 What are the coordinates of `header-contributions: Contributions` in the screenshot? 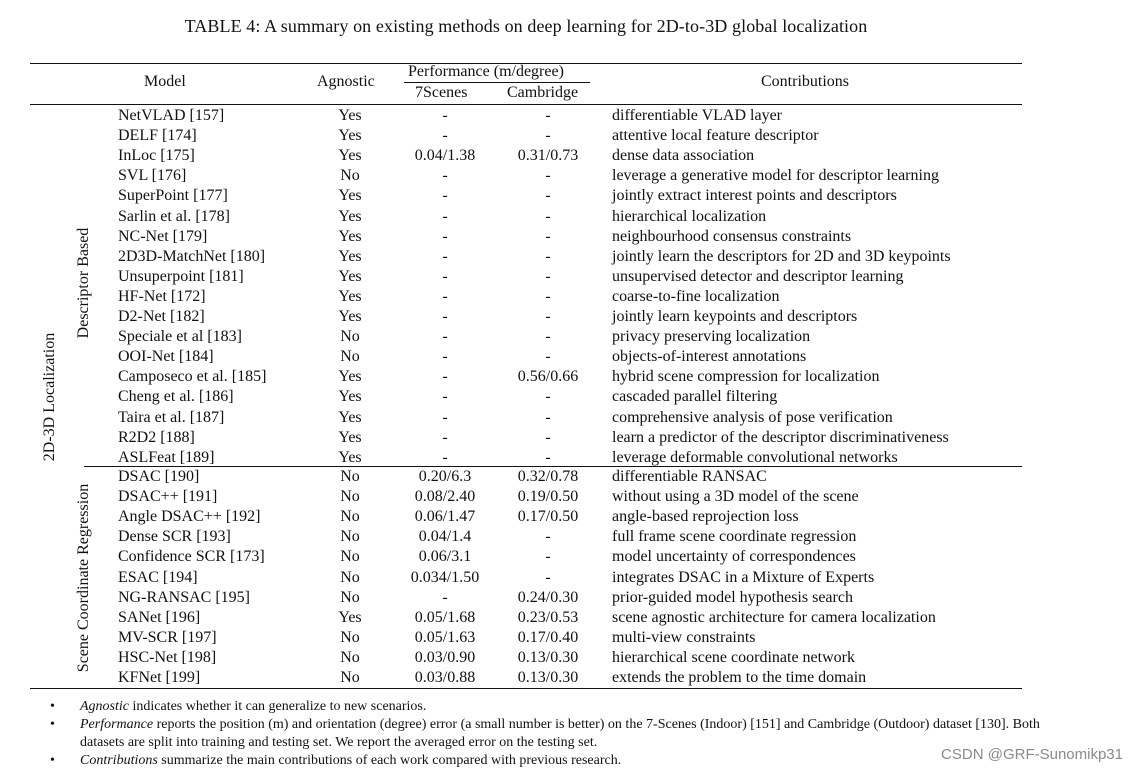 It's located at (805, 81).